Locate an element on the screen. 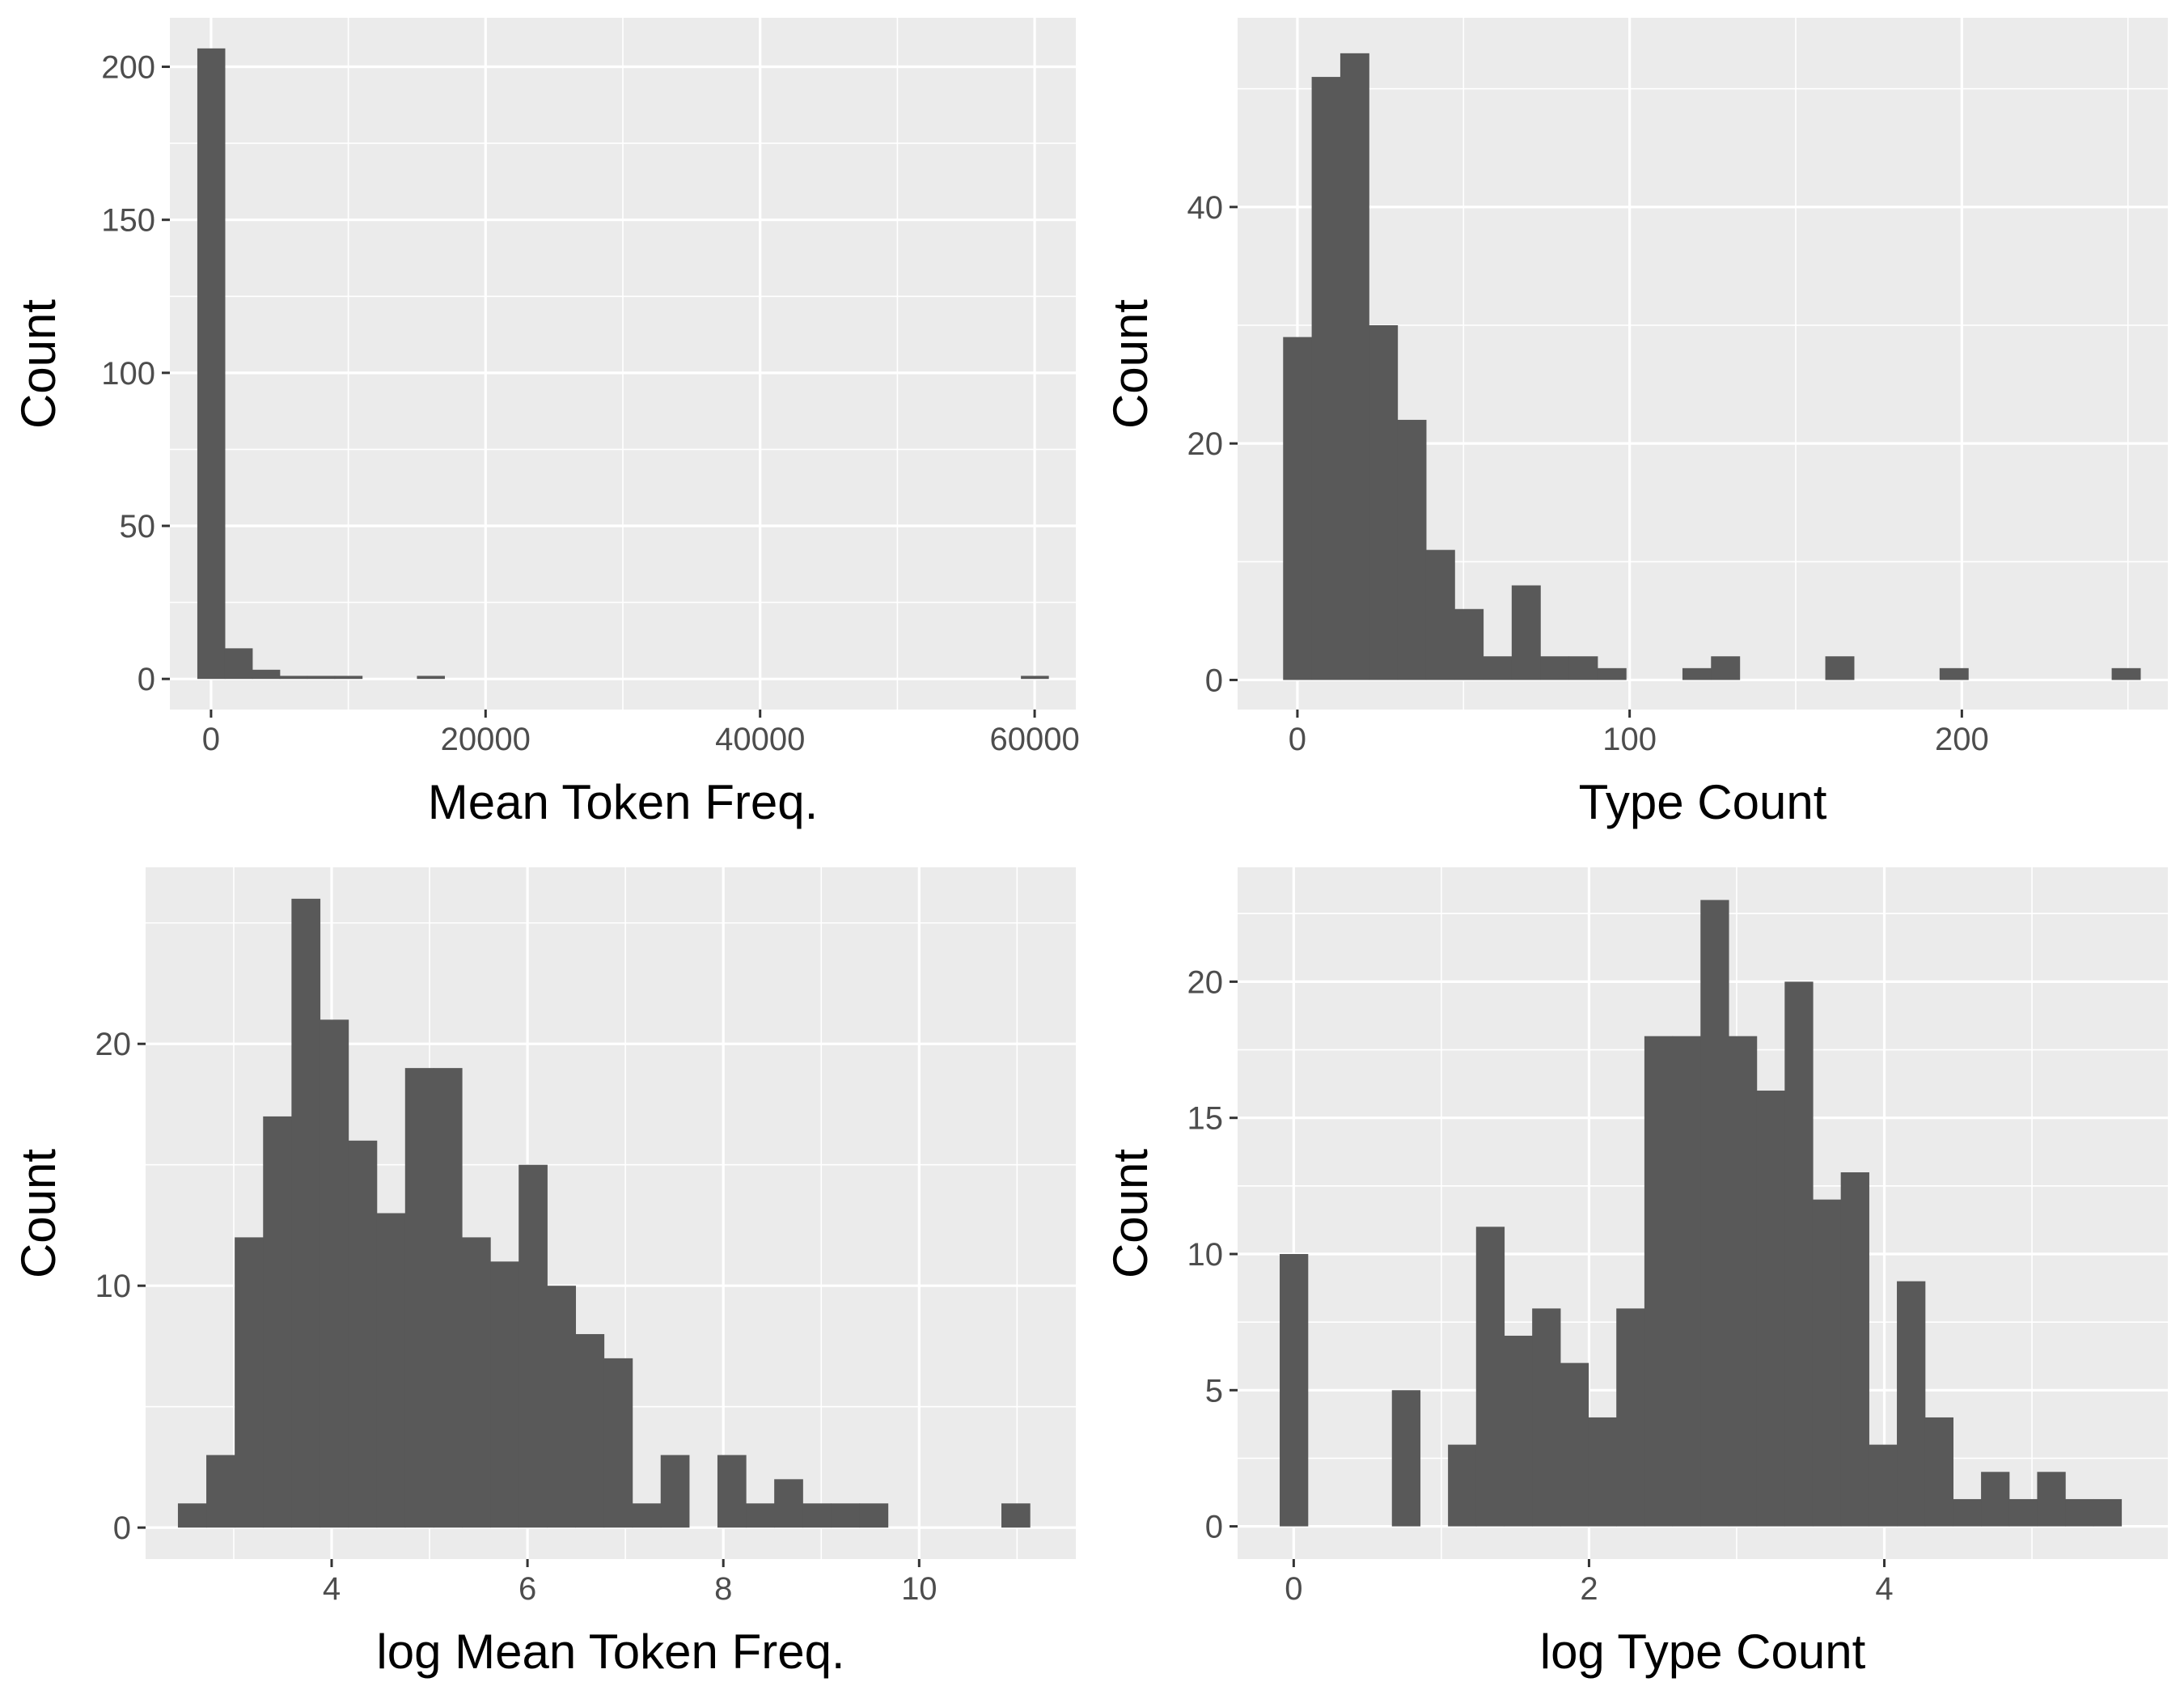 This screenshot has height=1699, width=2184. y-tick-label: 150 is located at coordinates (128, 221).